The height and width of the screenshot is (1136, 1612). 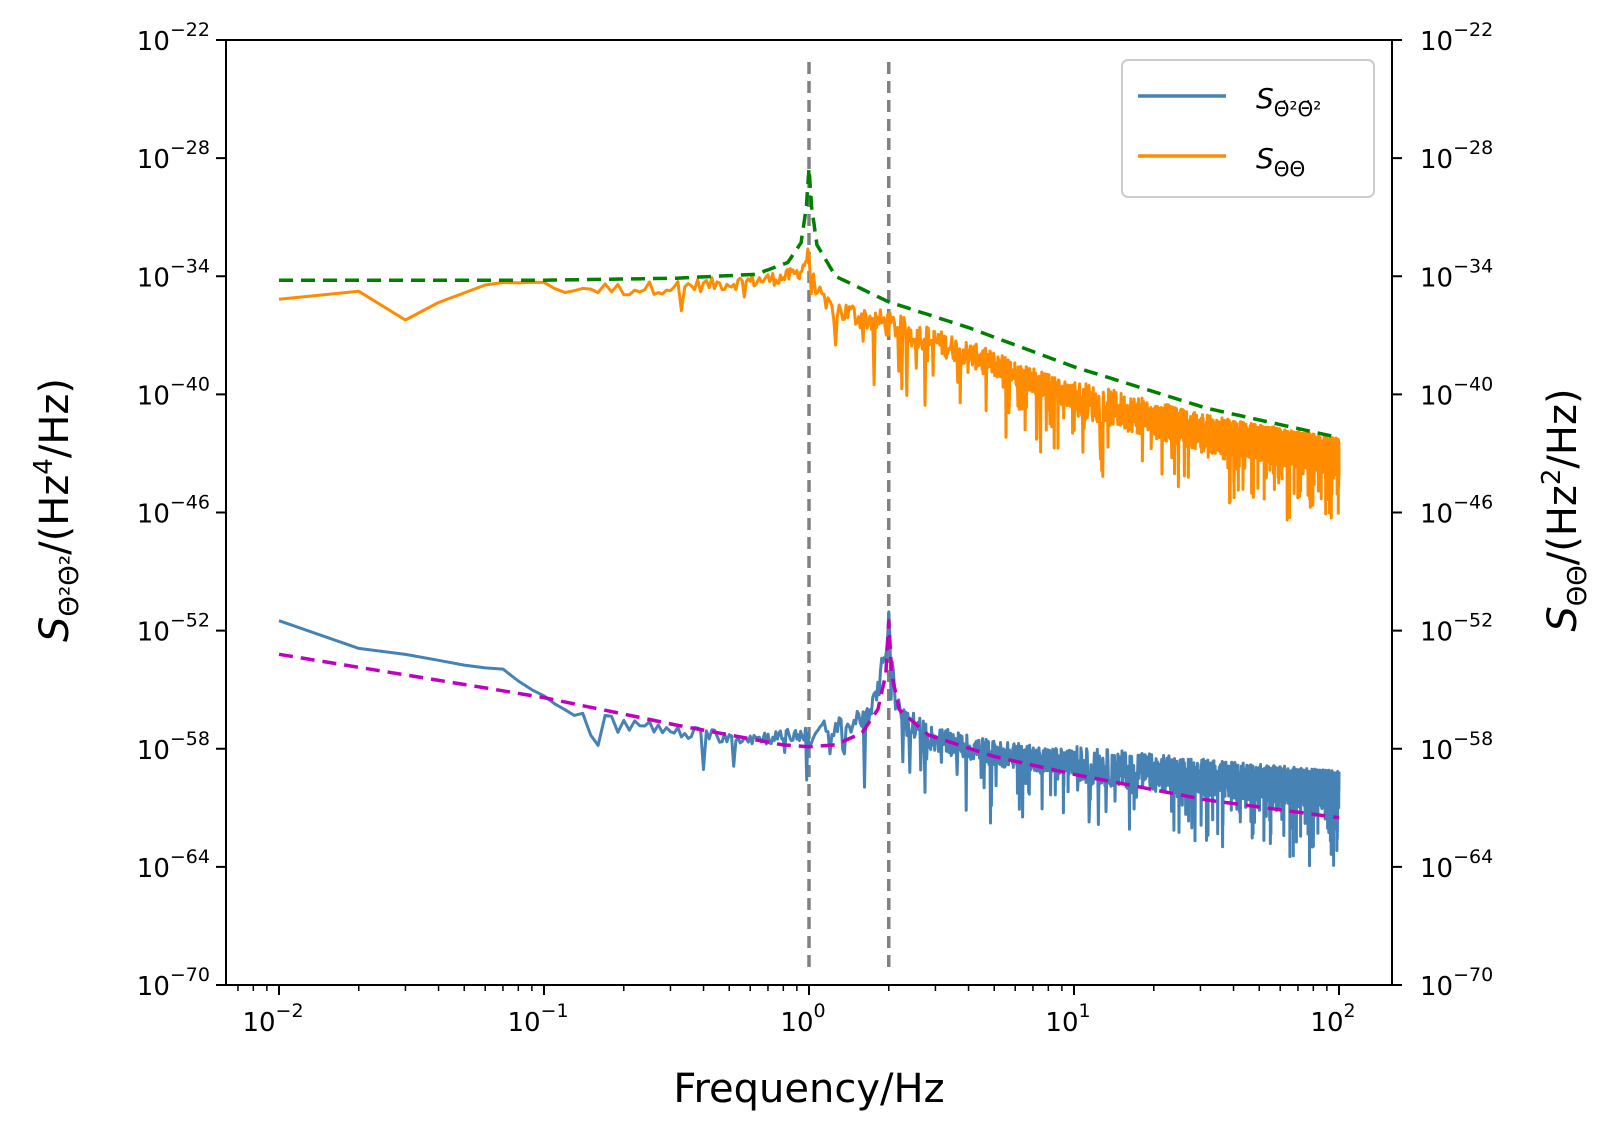 What do you see at coordinates (55, 515) in the screenshot?
I see `y-left-axis-title-unit: /(Hz` at bounding box center [55, 515].